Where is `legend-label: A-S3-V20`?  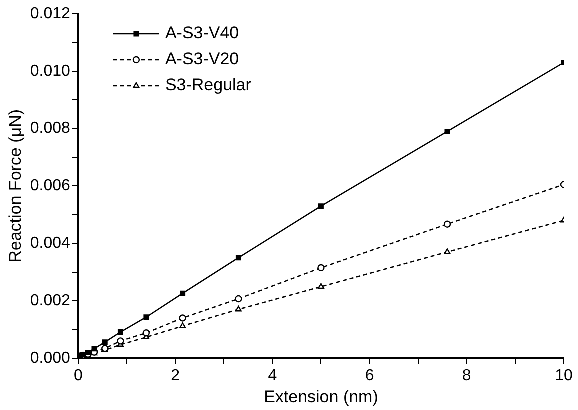
legend-label: A-S3-V20 is located at coordinates (202, 59).